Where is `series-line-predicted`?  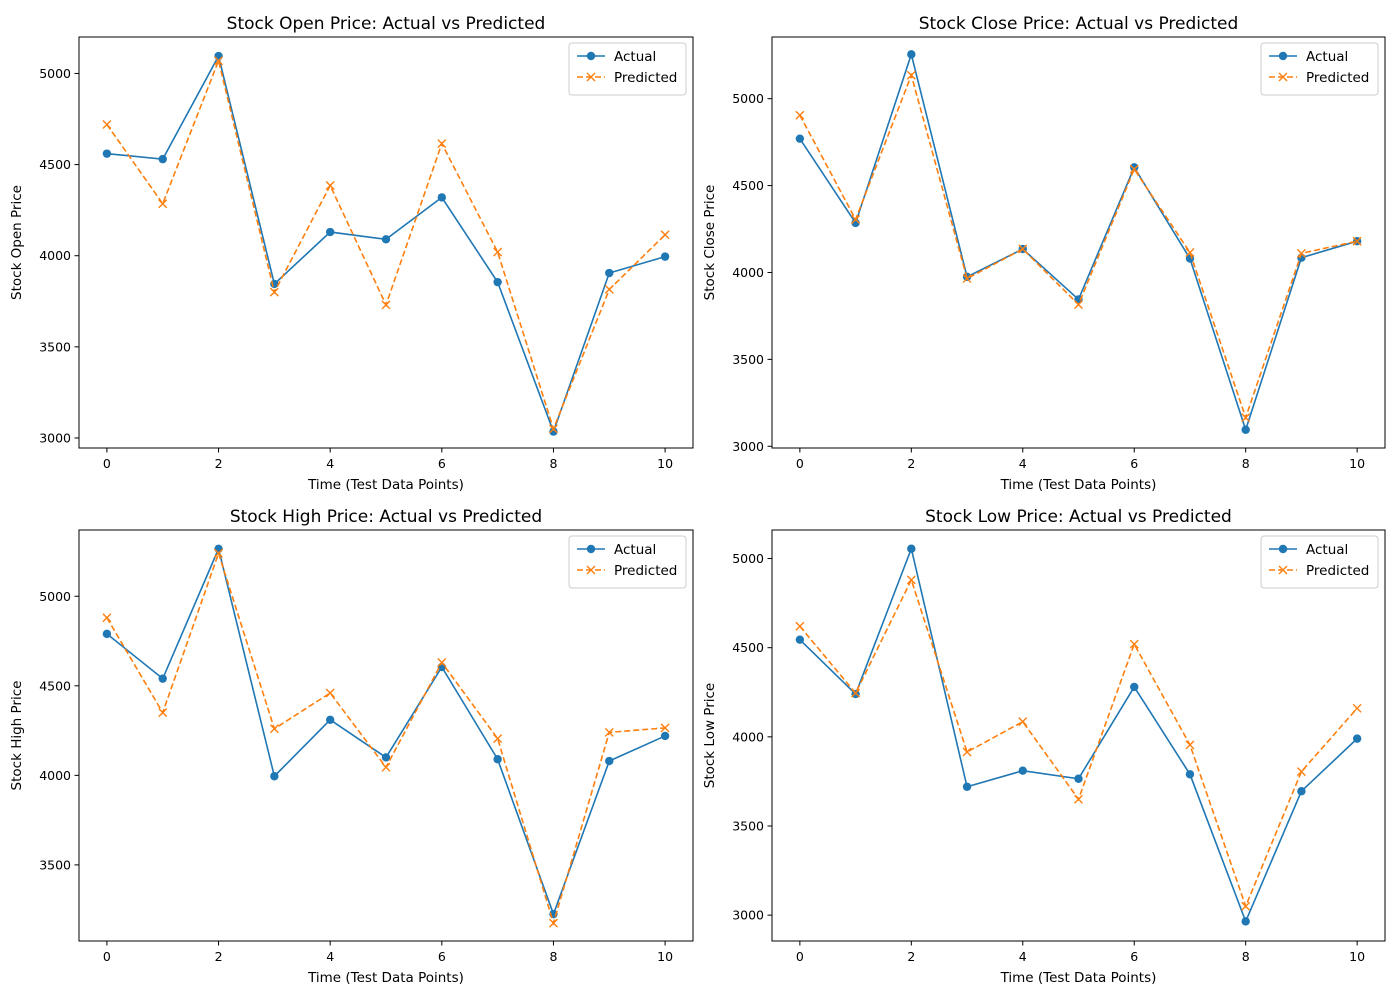
series-line-predicted is located at coordinates (1078, 246).